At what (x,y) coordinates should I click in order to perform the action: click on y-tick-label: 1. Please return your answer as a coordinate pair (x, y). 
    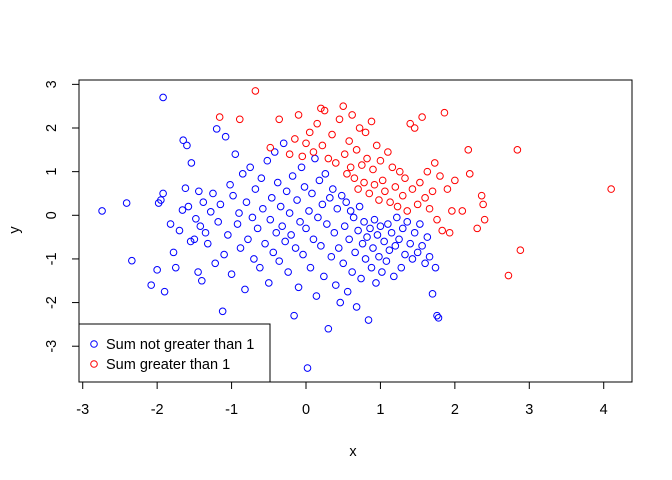
    Looking at the image, I should click on (52, 172).